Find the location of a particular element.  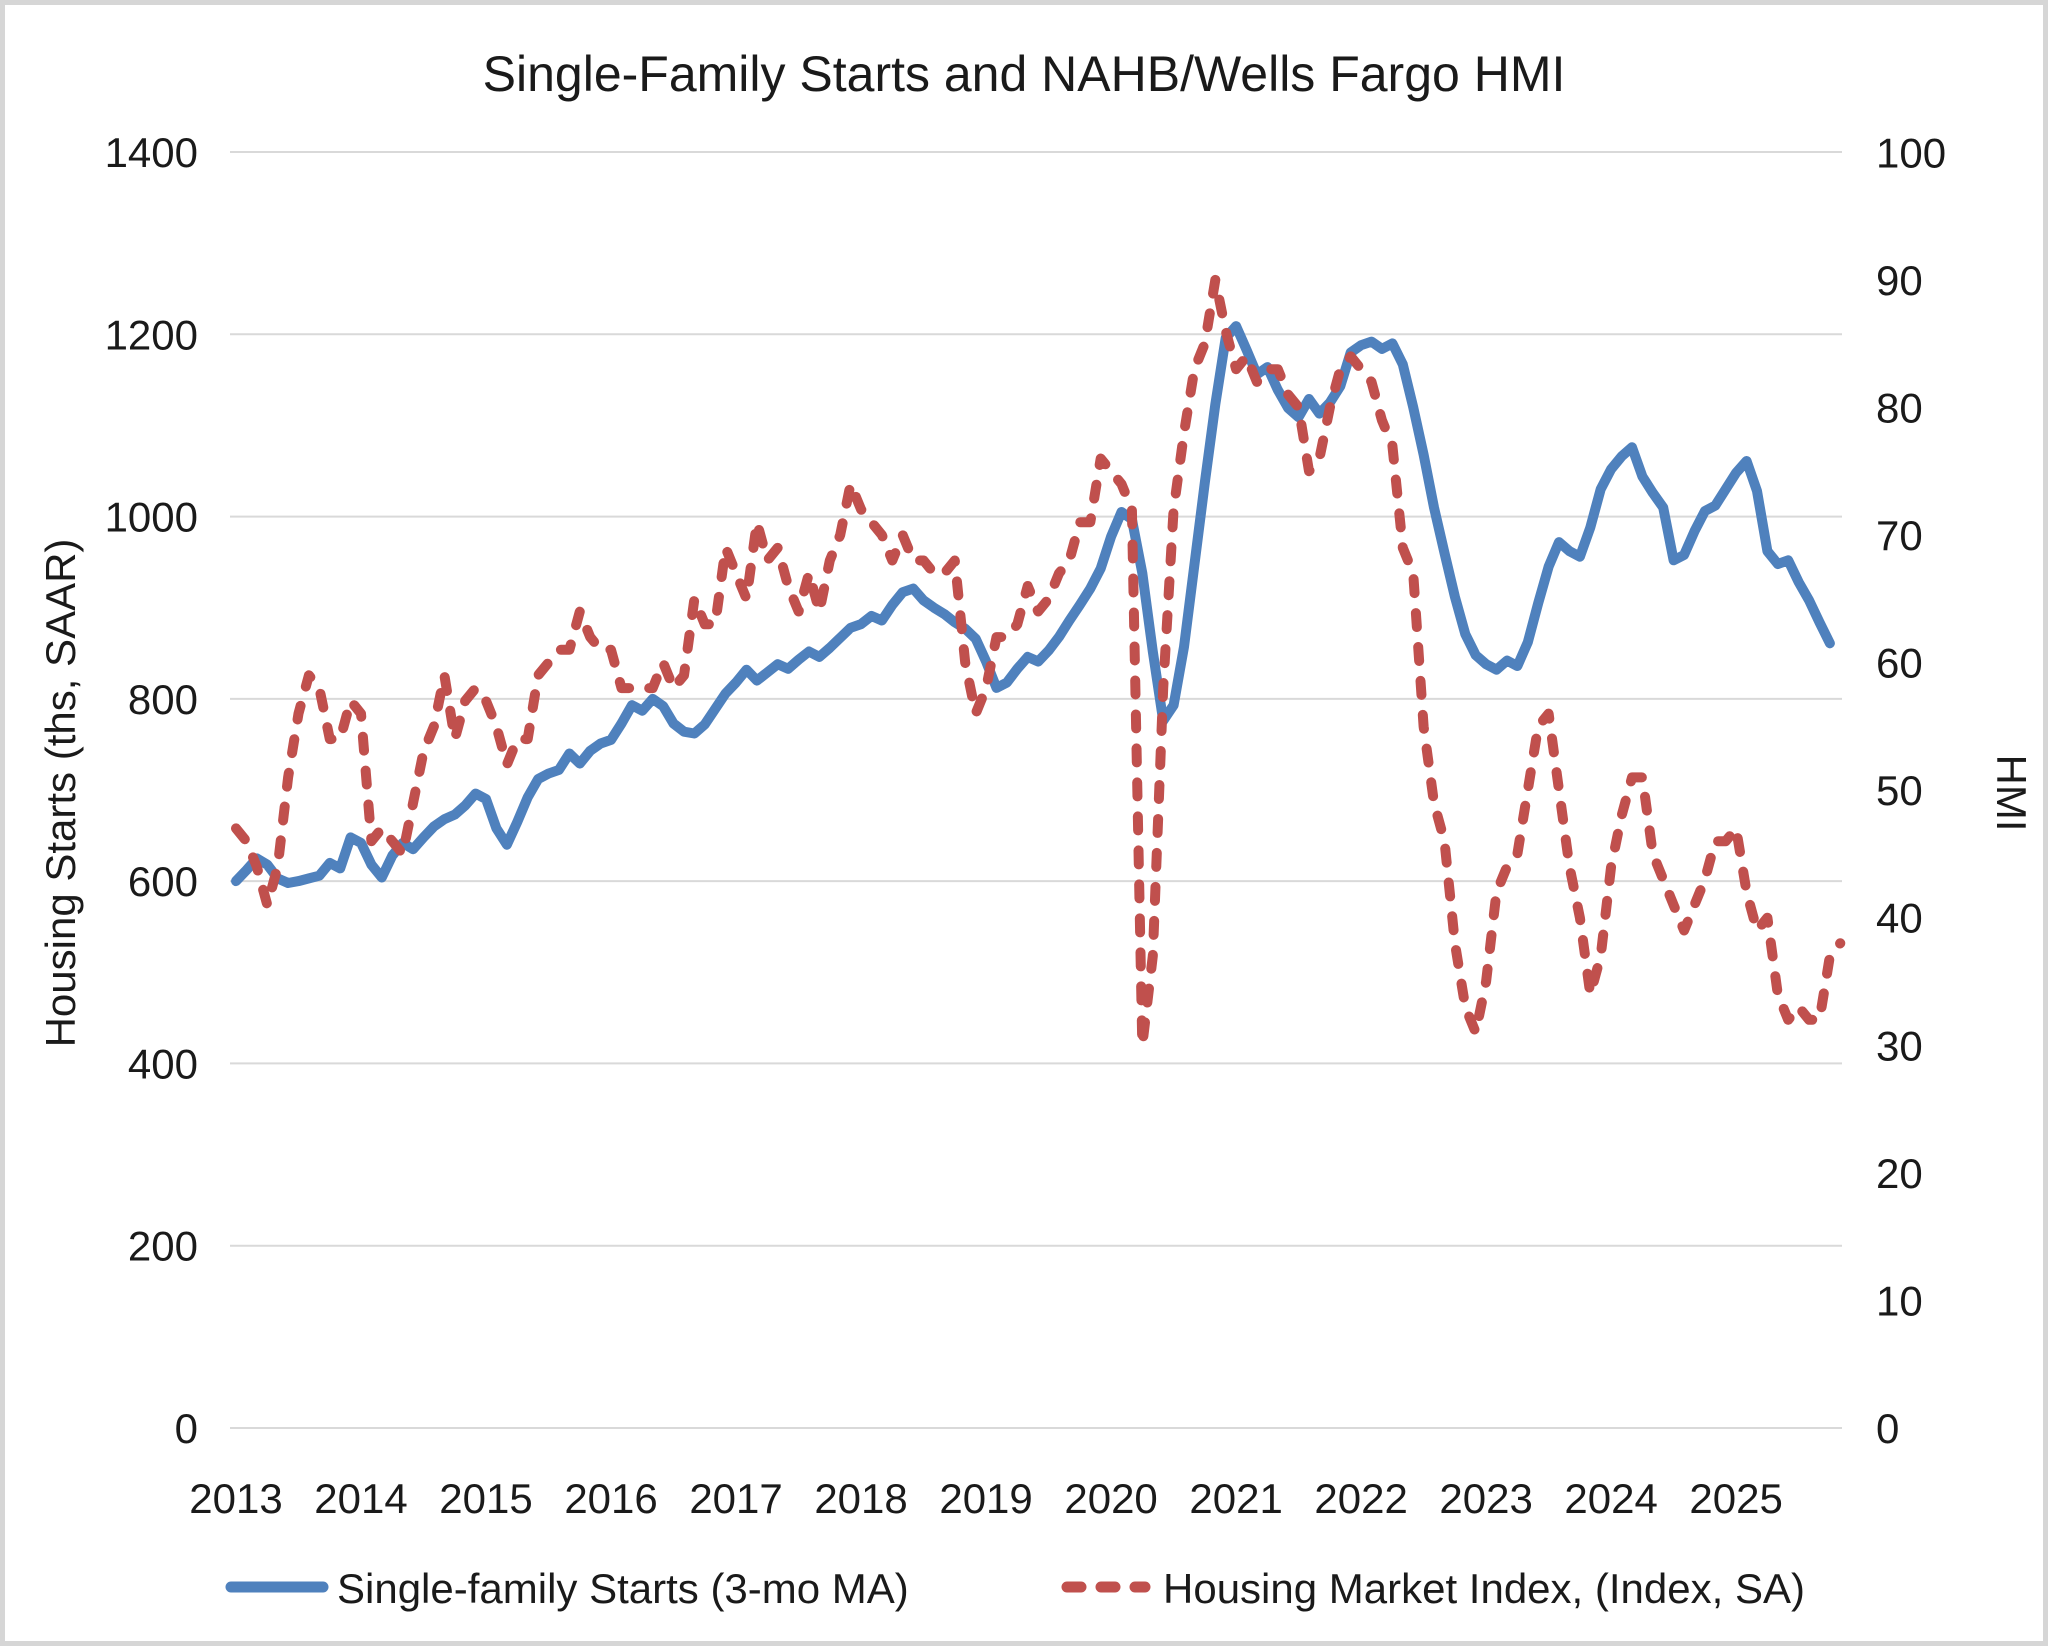

right-axis-tick-label: 30 is located at coordinates (1899, 1045).